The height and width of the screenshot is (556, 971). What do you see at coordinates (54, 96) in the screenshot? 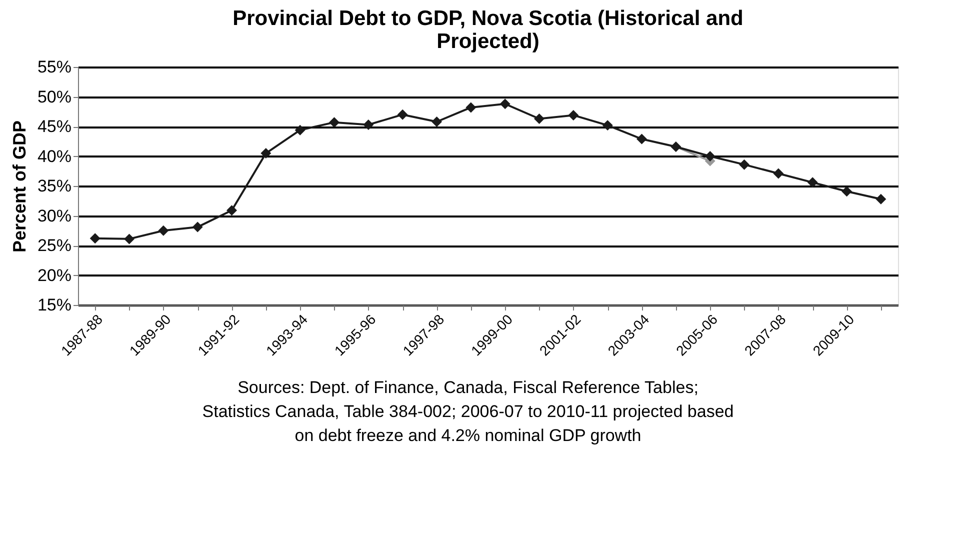
I see `y-tick-label: 50%` at bounding box center [54, 96].